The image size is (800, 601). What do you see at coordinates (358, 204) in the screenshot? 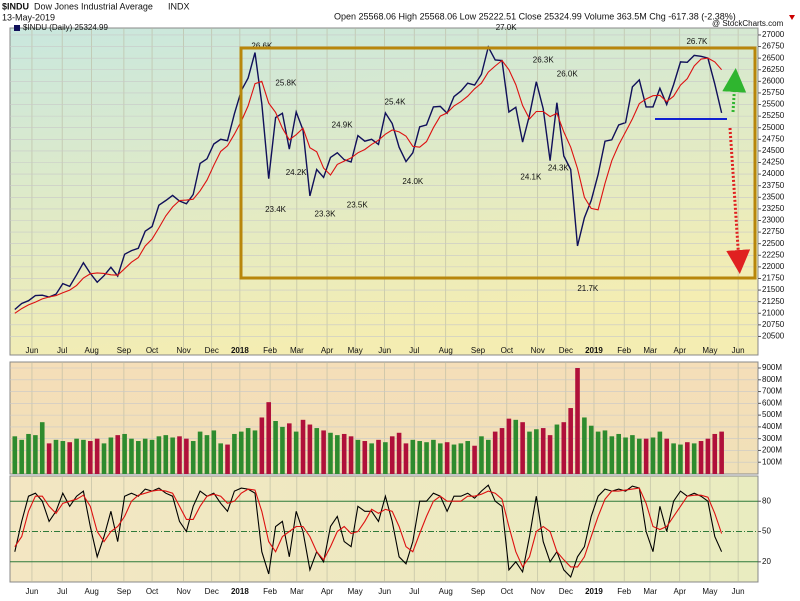
I see `peak-label: 23.5K` at bounding box center [358, 204].